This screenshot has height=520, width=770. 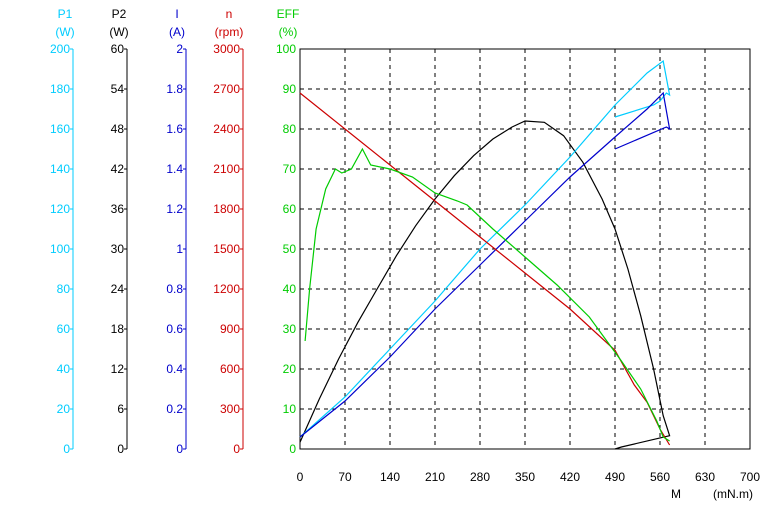 What do you see at coordinates (226, 89) in the screenshot?
I see `axis-n-tick-label: 2700` at bounding box center [226, 89].